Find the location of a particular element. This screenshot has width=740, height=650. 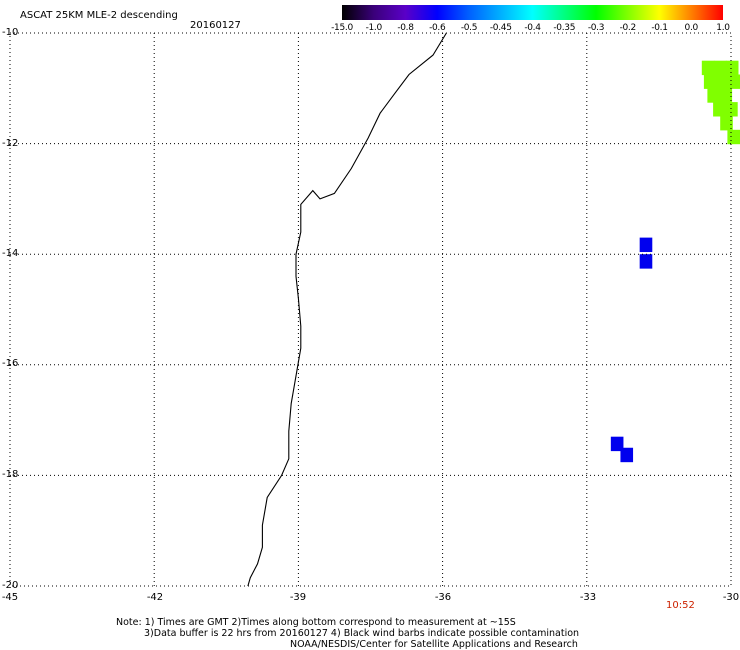

lon-label: -39 is located at coordinates (298, 597).